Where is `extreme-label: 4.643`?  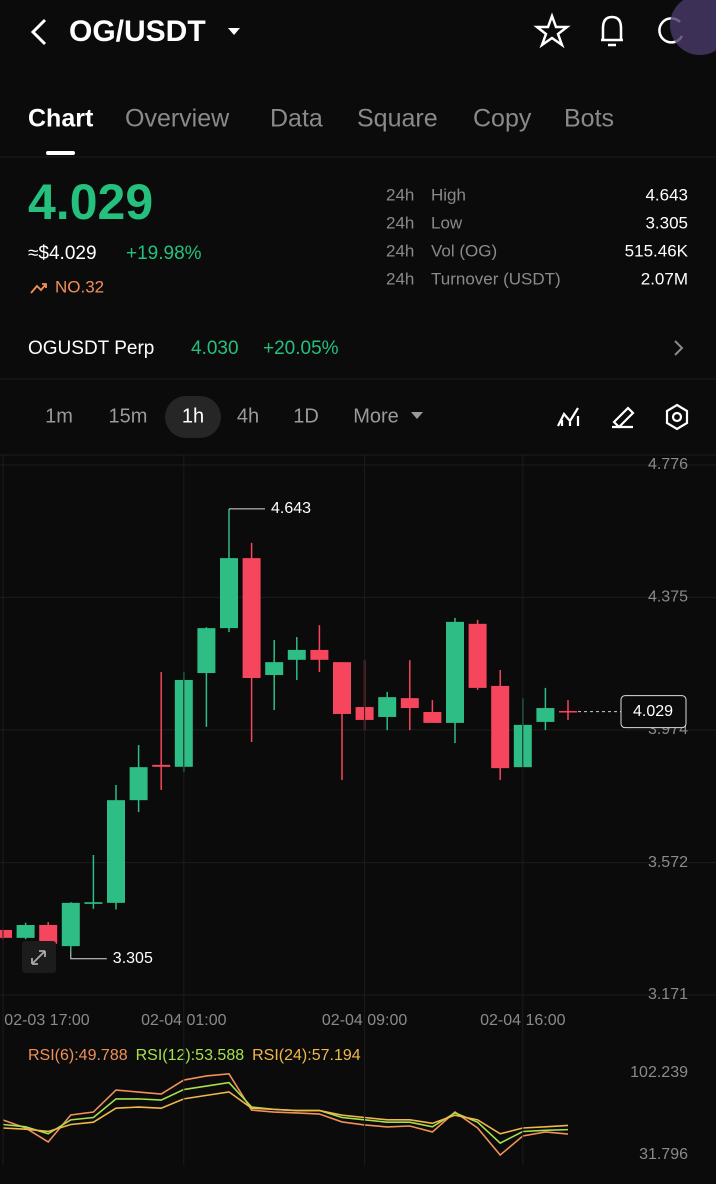
extreme-label: 4.643 is located at coordinates (291, 508).